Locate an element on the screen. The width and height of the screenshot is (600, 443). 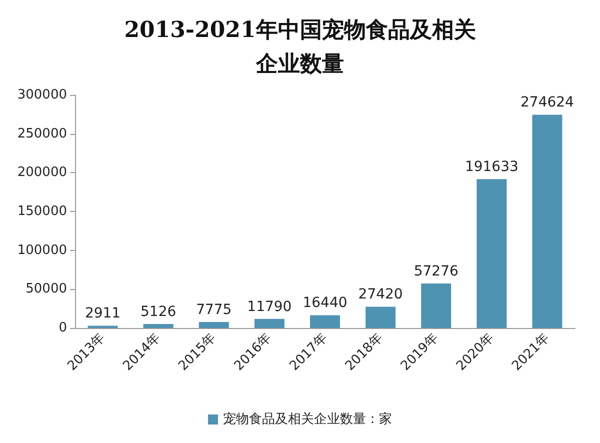
y-tick-label: 200000 is located at coordinates (42, 172).